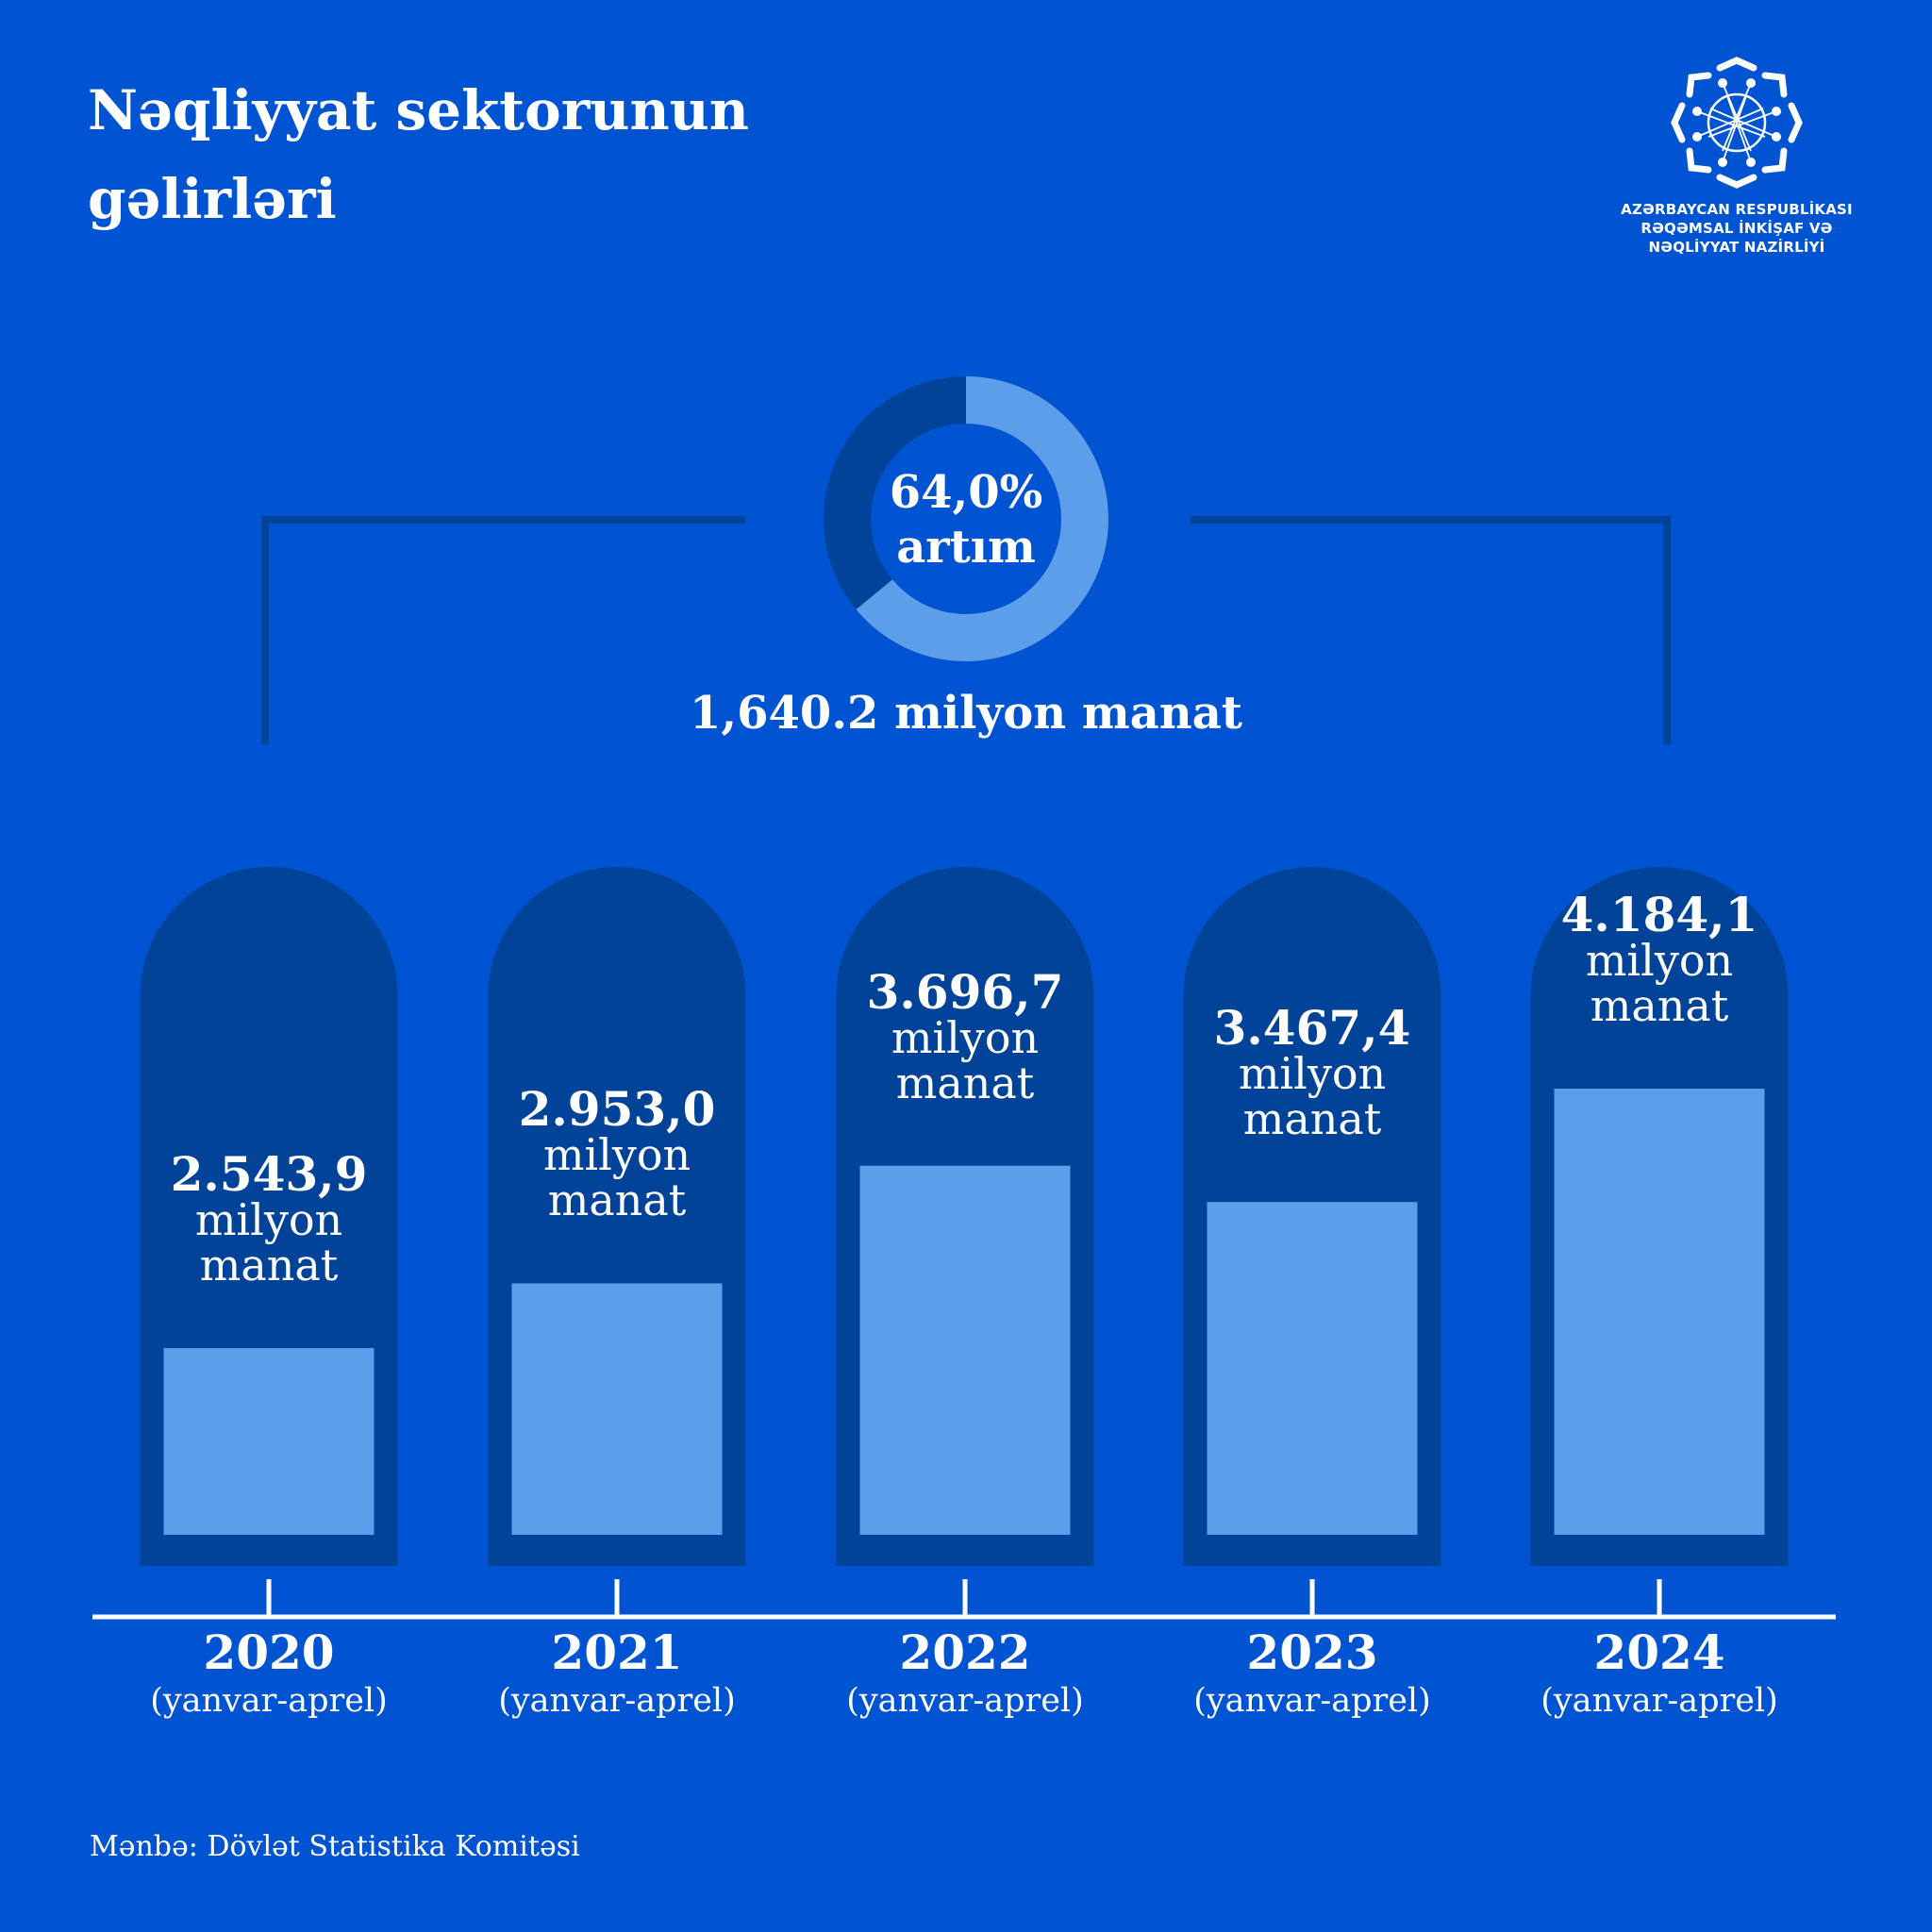 The height and width of the screenshot is (1932, 1932). I want to click on x-tick-label: 2021 (yanvar-aprel), so click(617, 1672).